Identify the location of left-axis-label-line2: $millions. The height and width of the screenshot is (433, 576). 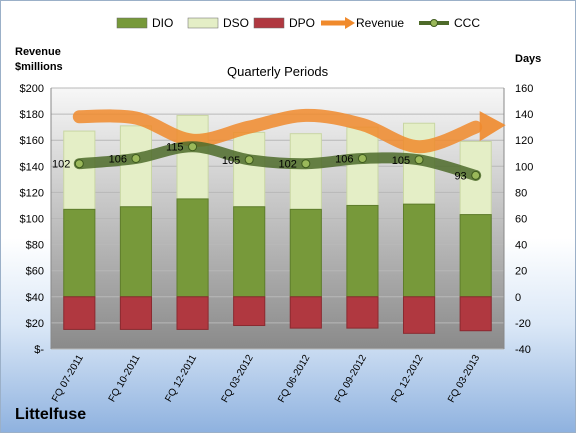
(39, 67).